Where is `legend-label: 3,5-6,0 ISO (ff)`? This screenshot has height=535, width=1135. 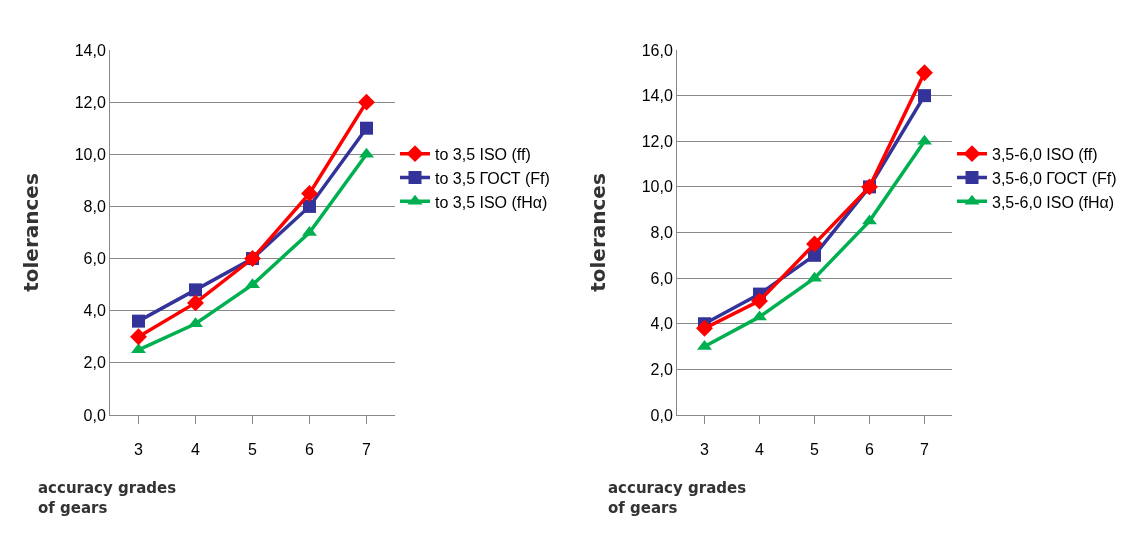 legend-label: 3,5-6,0 ISO (ff) is located at coordinates (1045, 154).